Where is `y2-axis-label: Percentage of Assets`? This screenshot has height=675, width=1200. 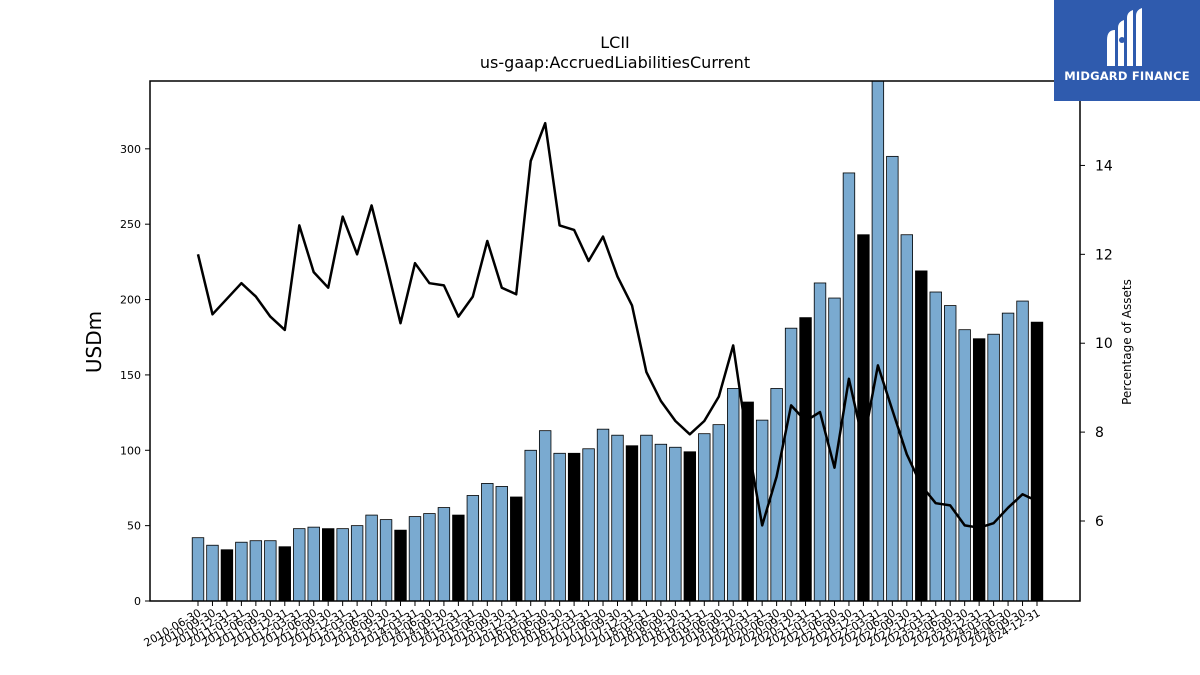
y2-axis-label: Percentage of Assets is located at coordinates (1127, 342).